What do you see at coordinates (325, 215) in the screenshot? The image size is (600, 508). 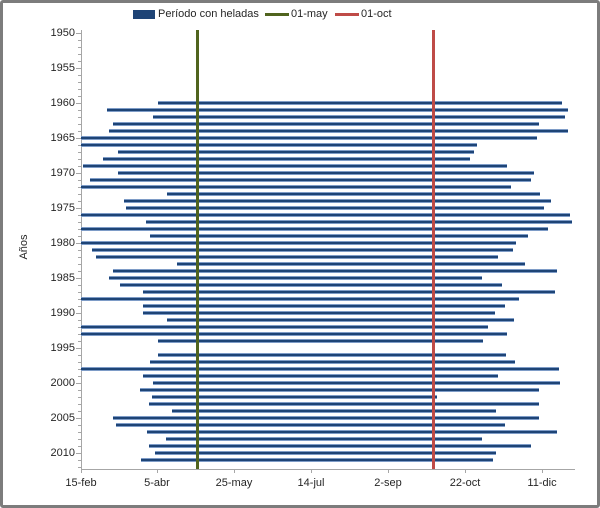 I see `bar-1976` at bounding box center [325, 215].